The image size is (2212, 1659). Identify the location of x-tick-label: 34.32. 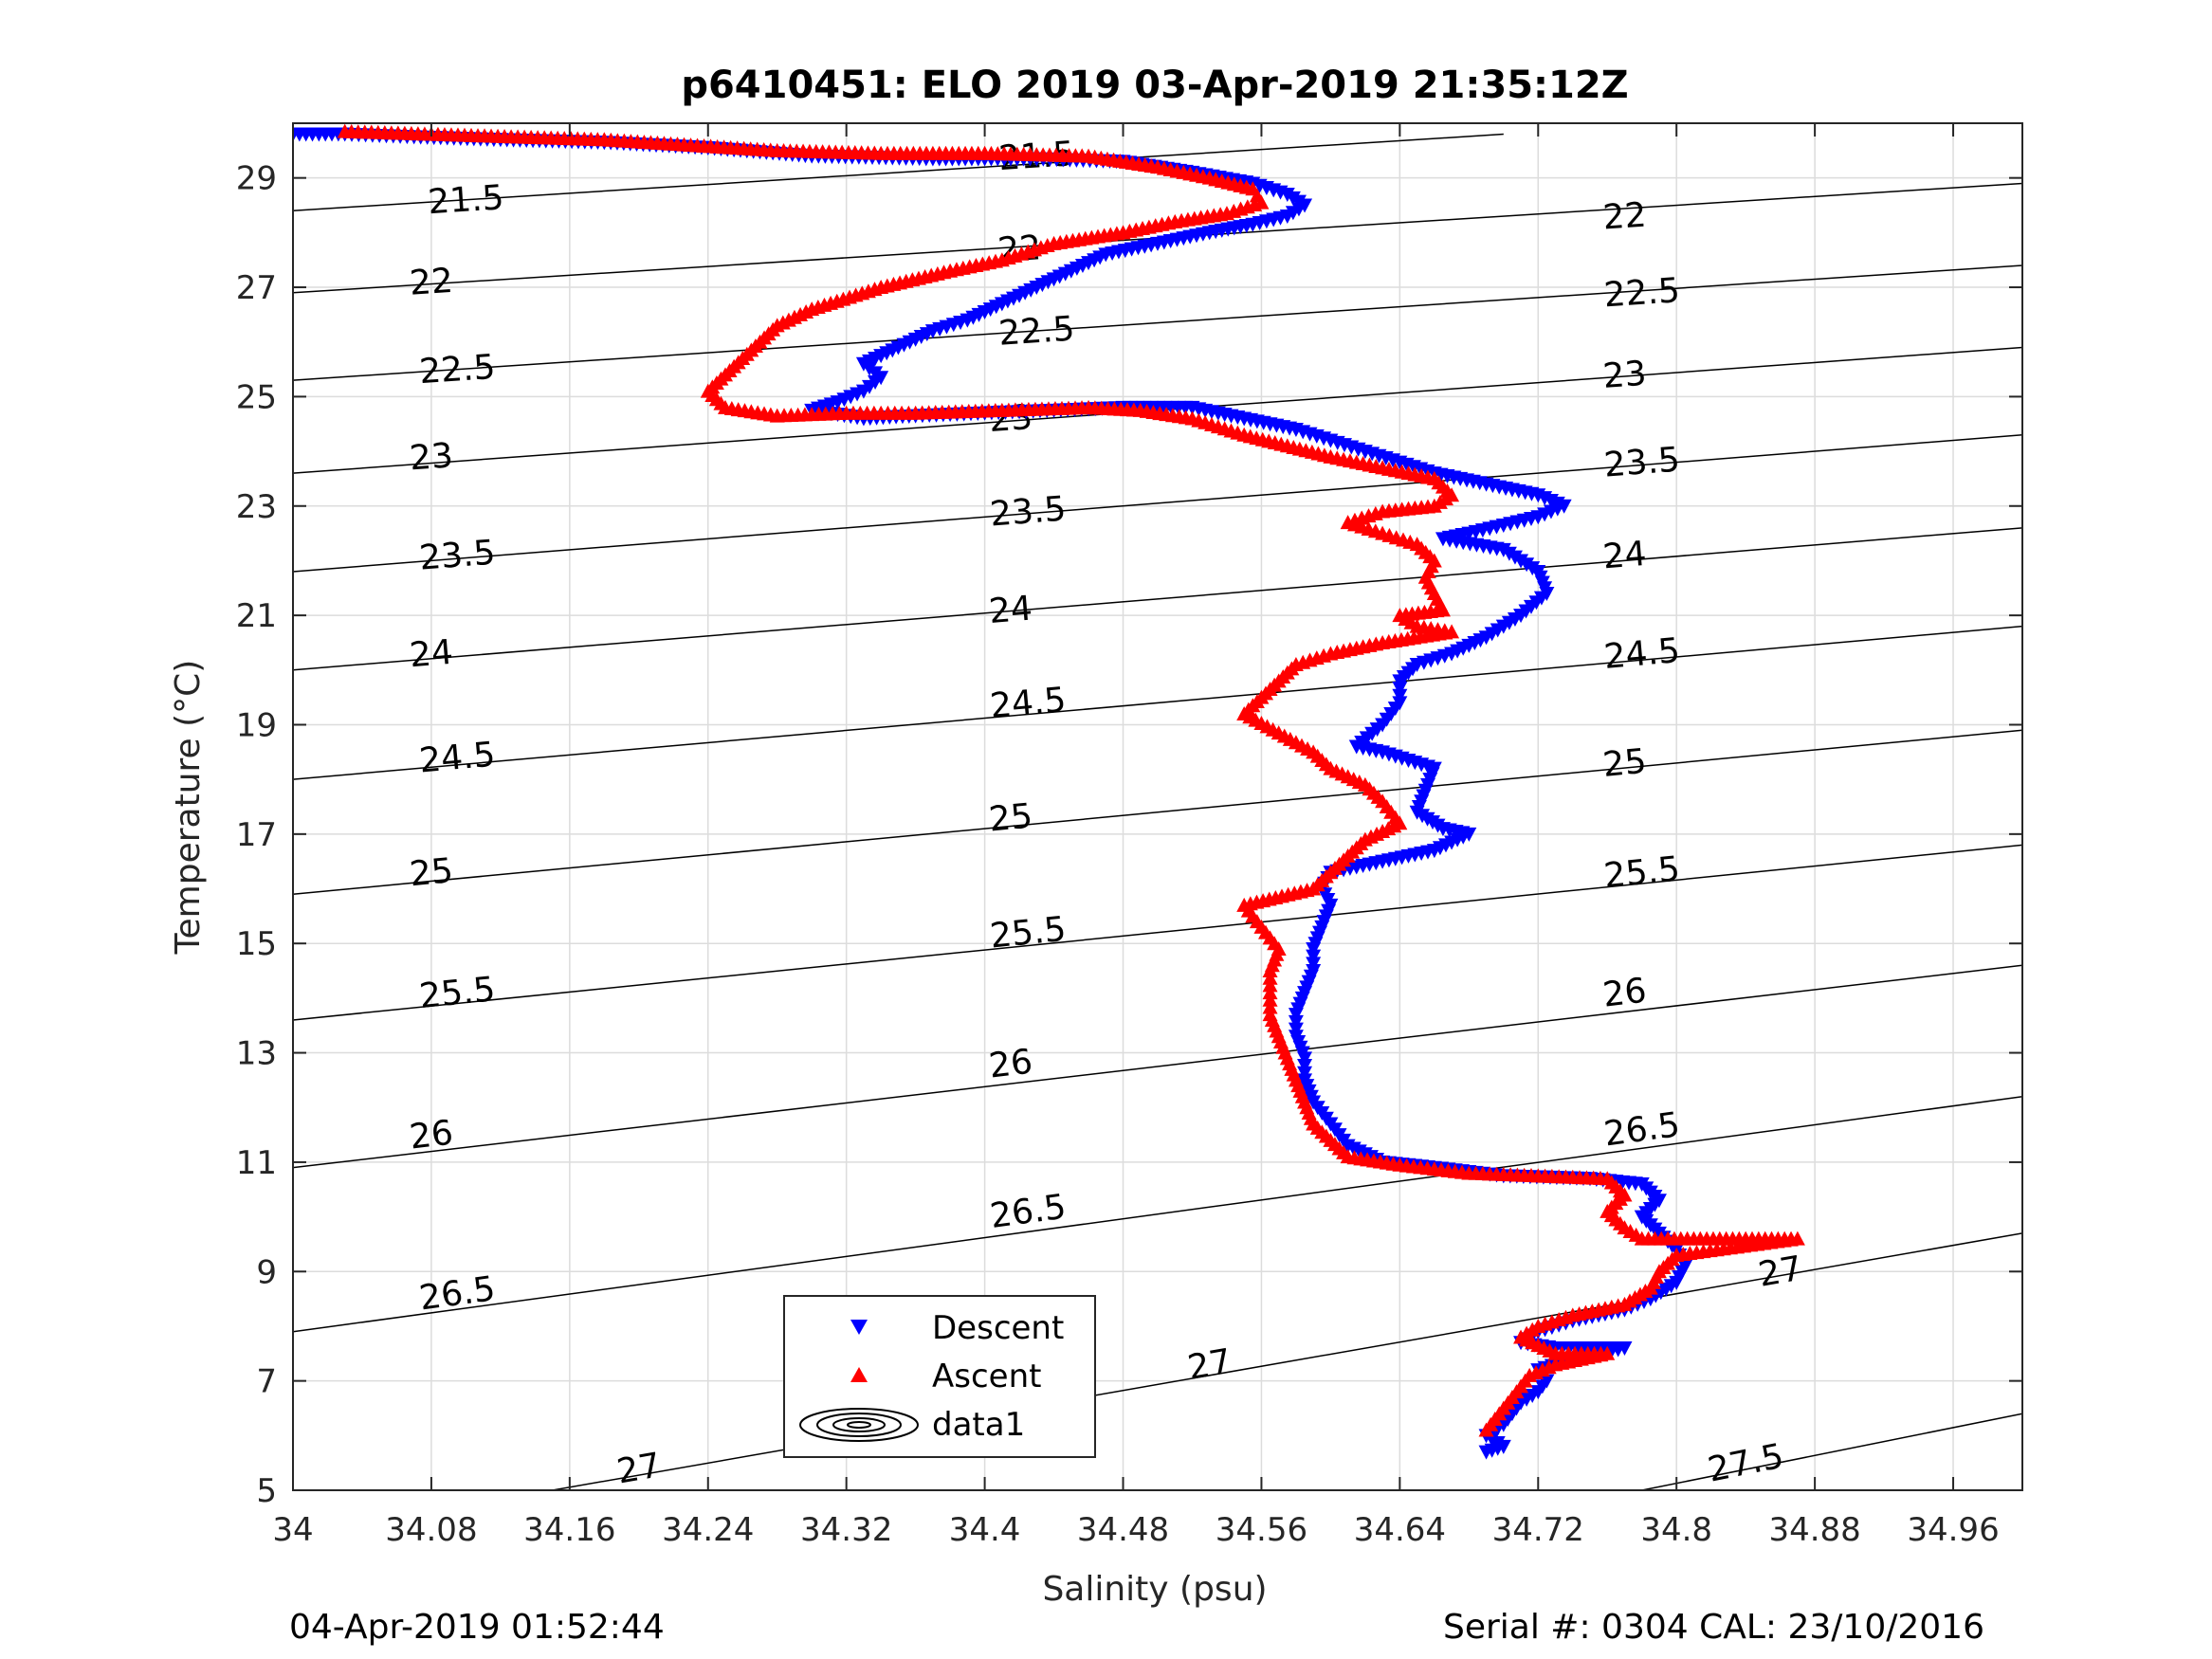
(846, 1530).